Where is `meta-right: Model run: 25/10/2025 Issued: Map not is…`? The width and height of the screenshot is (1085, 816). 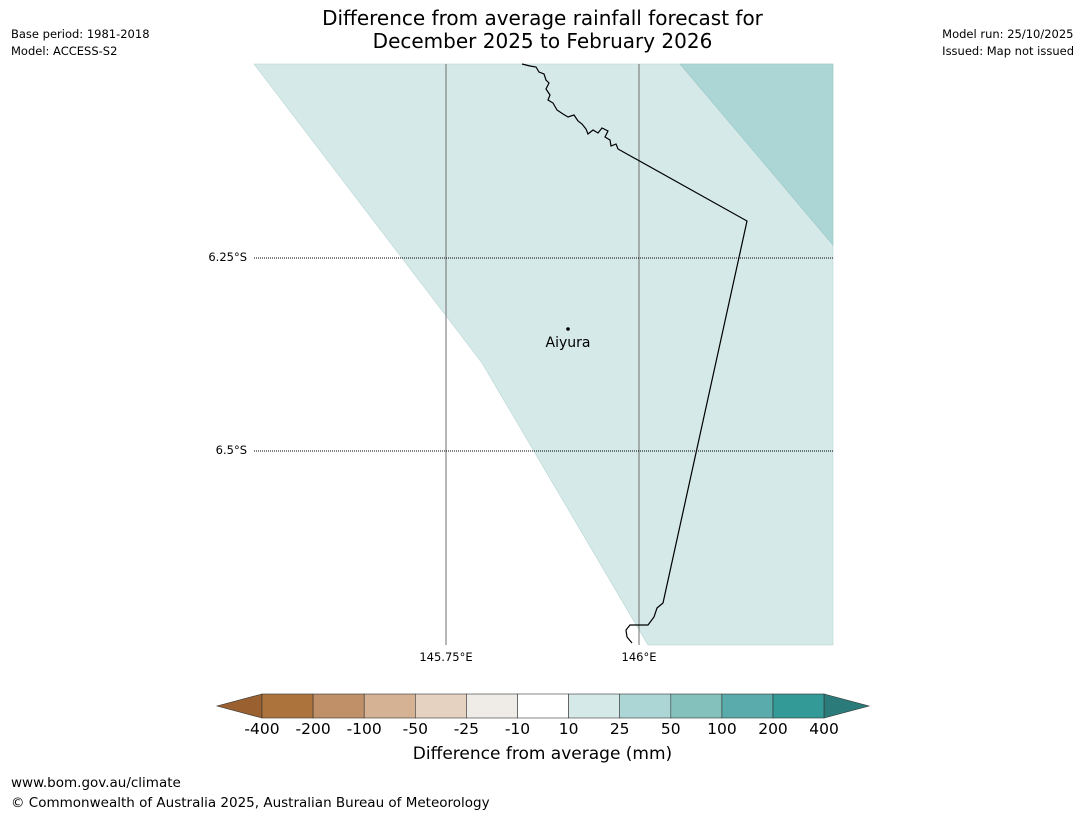
meta-right: Model run: 25/10/2025 Issued: Map not is… is located at coordinates (1008, 43).